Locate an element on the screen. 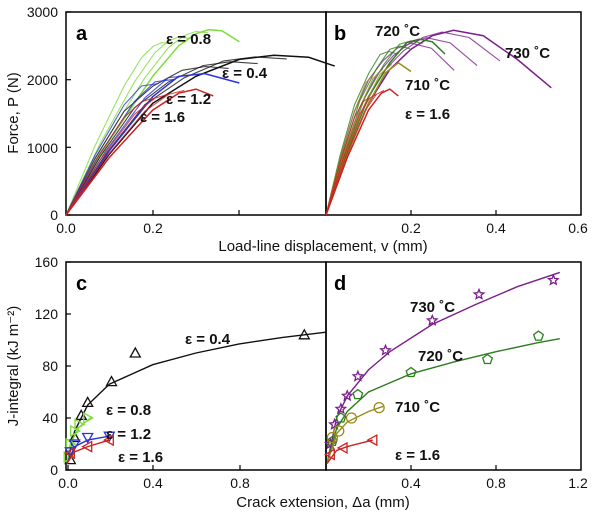 This screenshot has width=600, height=516. xtick-a-0: 0.0 is located at coordinates (66, 228).